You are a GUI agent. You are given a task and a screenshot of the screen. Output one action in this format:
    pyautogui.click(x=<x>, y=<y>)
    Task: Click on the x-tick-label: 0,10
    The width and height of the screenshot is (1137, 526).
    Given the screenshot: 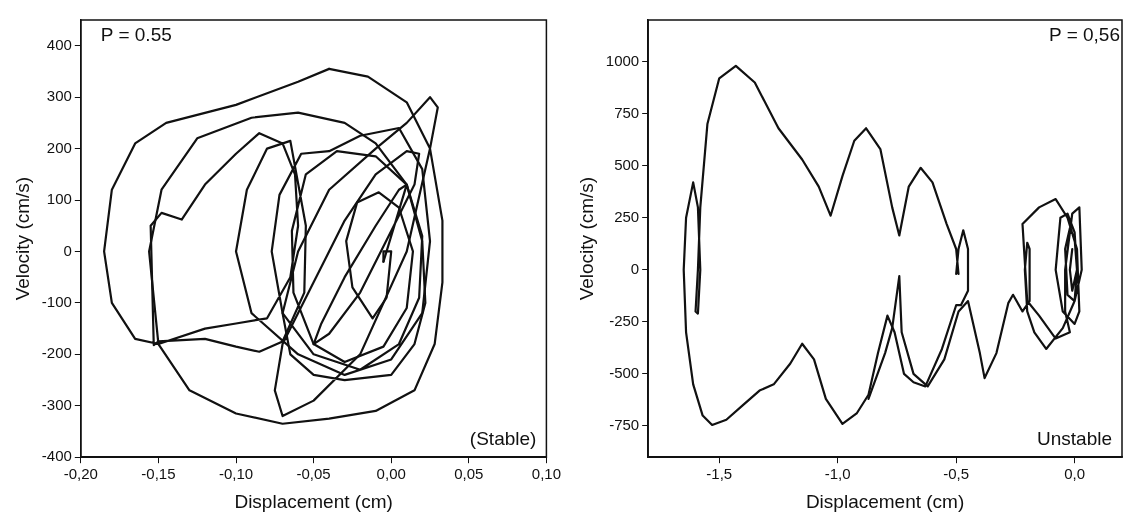 What is the action you would take?
    pyautogui.click(x=546, y=474)
    